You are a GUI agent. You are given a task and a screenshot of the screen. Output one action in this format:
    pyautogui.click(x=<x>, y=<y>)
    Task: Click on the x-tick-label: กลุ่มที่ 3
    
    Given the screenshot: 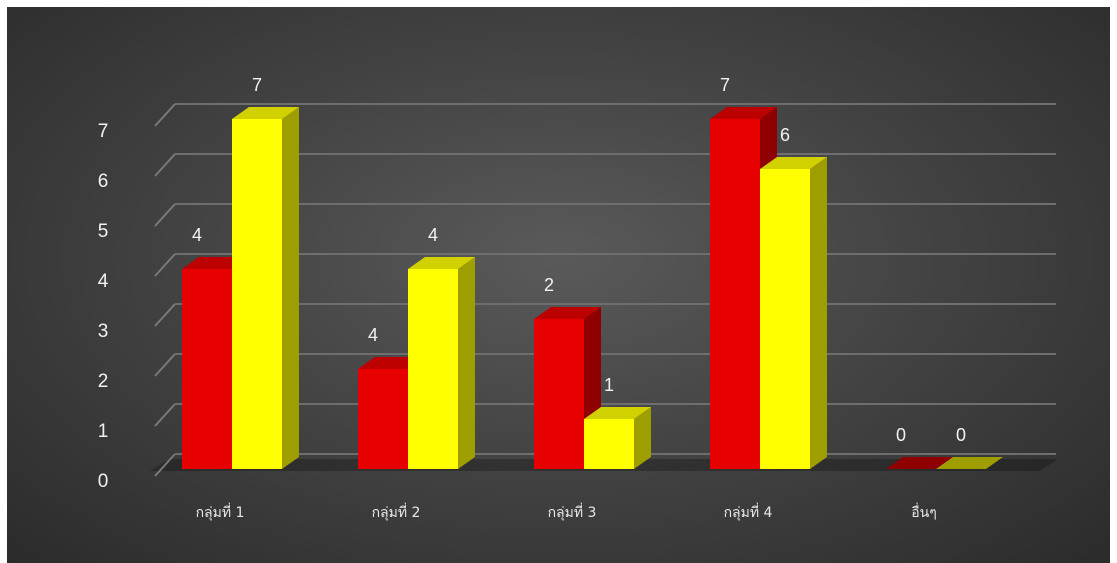 What is the action you would take?
    pyautogui.click(x=572, y=512)
    